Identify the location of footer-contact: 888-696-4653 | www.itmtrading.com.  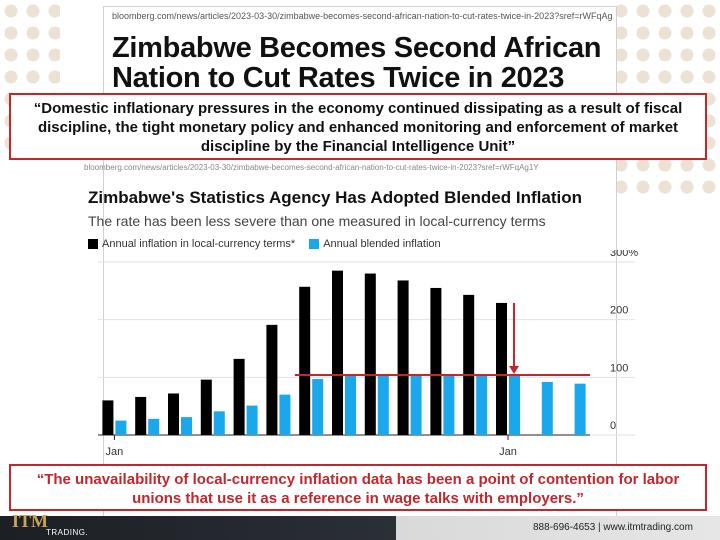
(613, 527).